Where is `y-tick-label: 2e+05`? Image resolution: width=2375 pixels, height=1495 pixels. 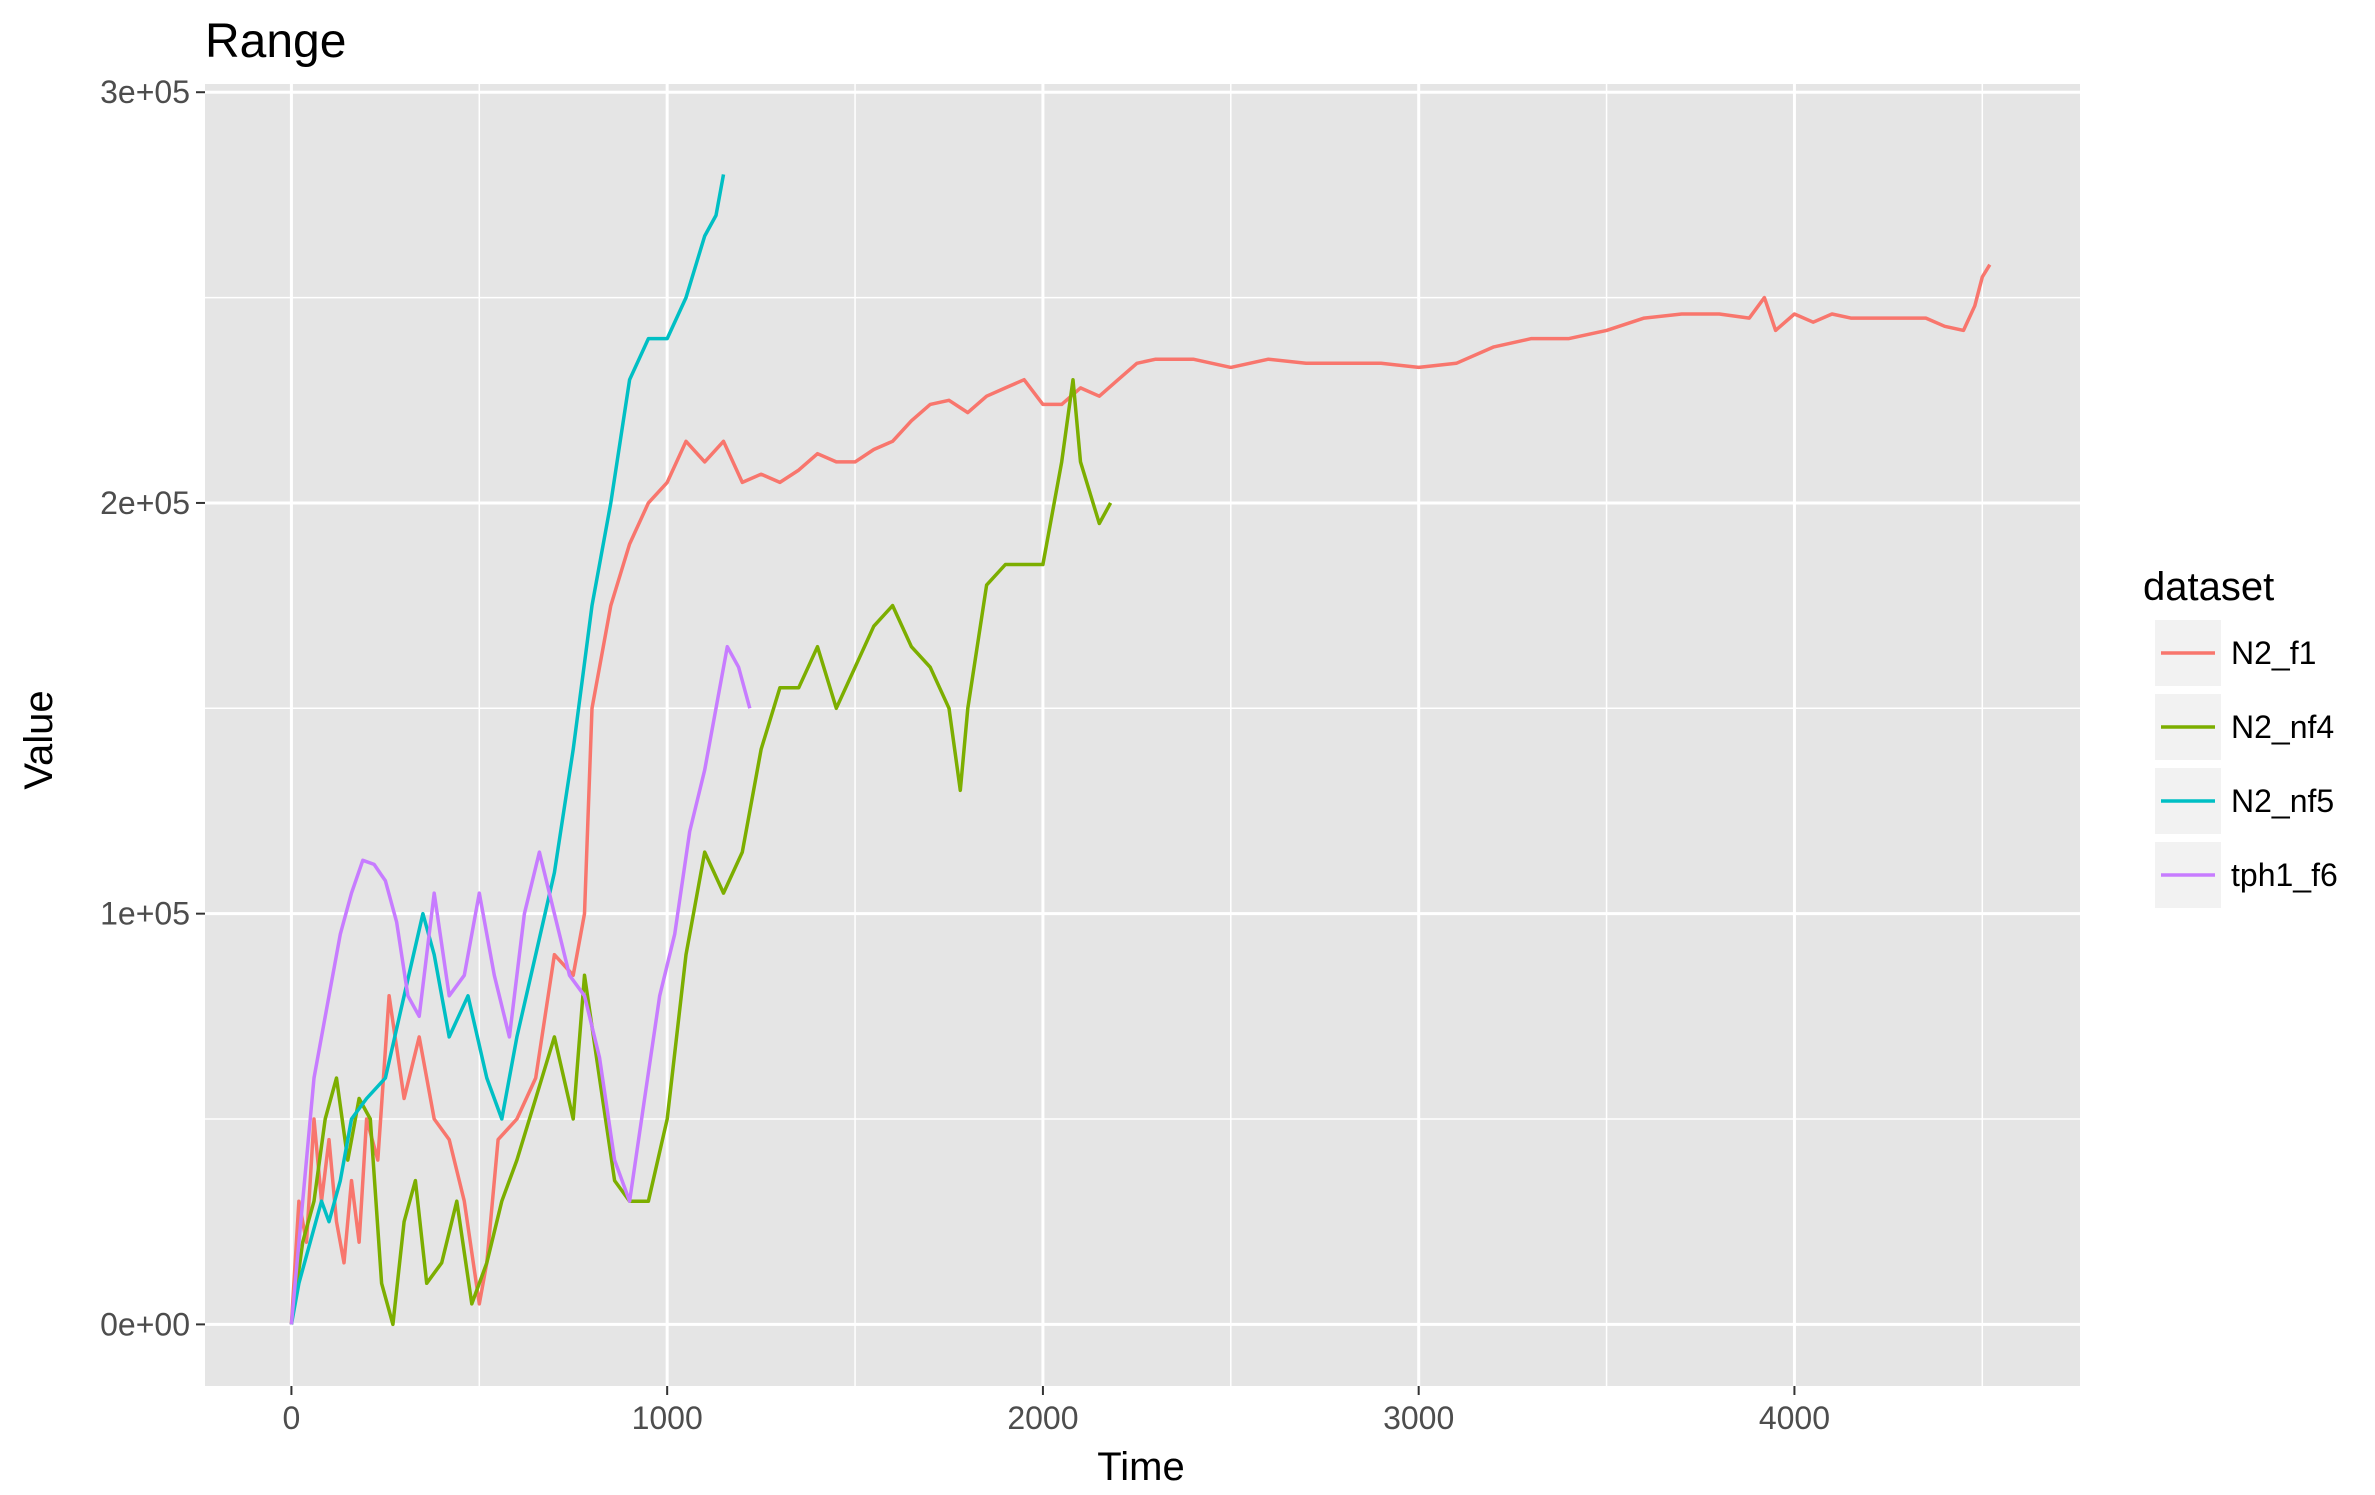
y-tick-label: 2e+05 is located at coordinates (145, 503).